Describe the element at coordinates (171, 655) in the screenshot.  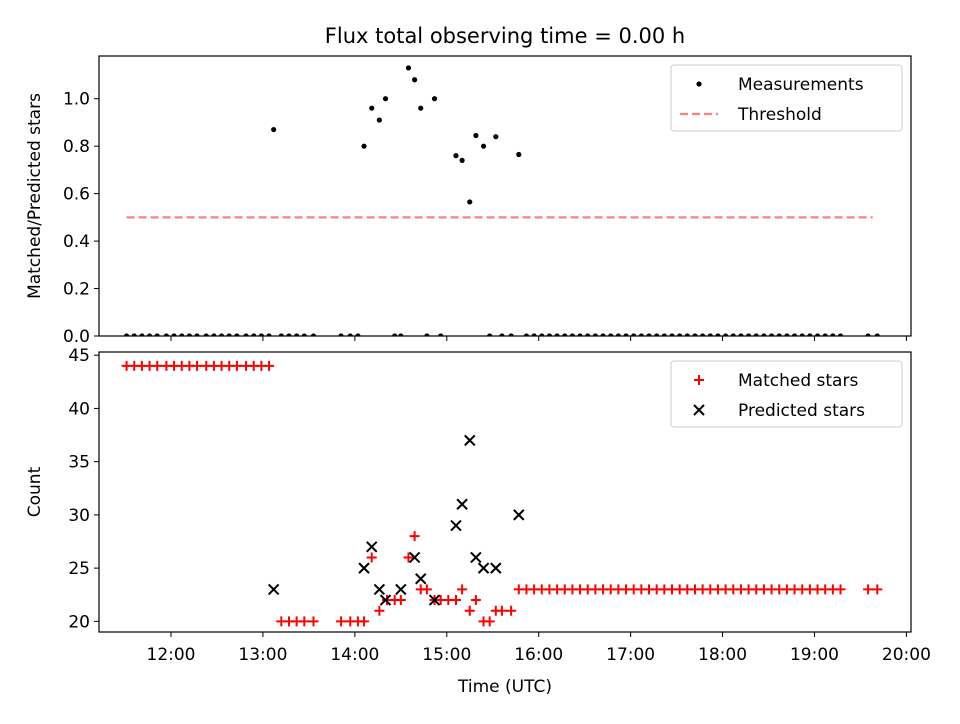
I see `x-tick-label: 12:00` at that location.